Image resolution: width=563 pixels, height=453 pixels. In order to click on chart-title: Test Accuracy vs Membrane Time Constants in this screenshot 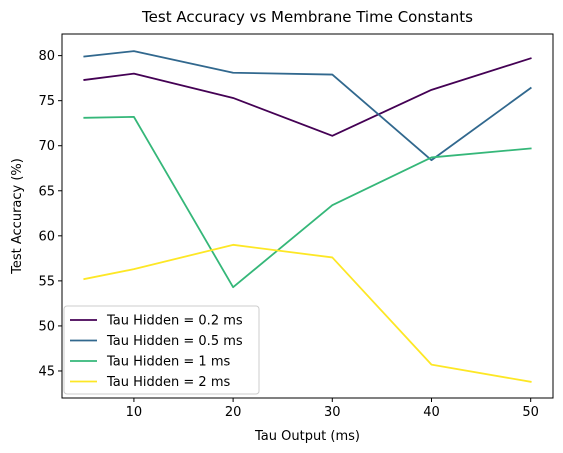, I will do `click(307, 17)`.